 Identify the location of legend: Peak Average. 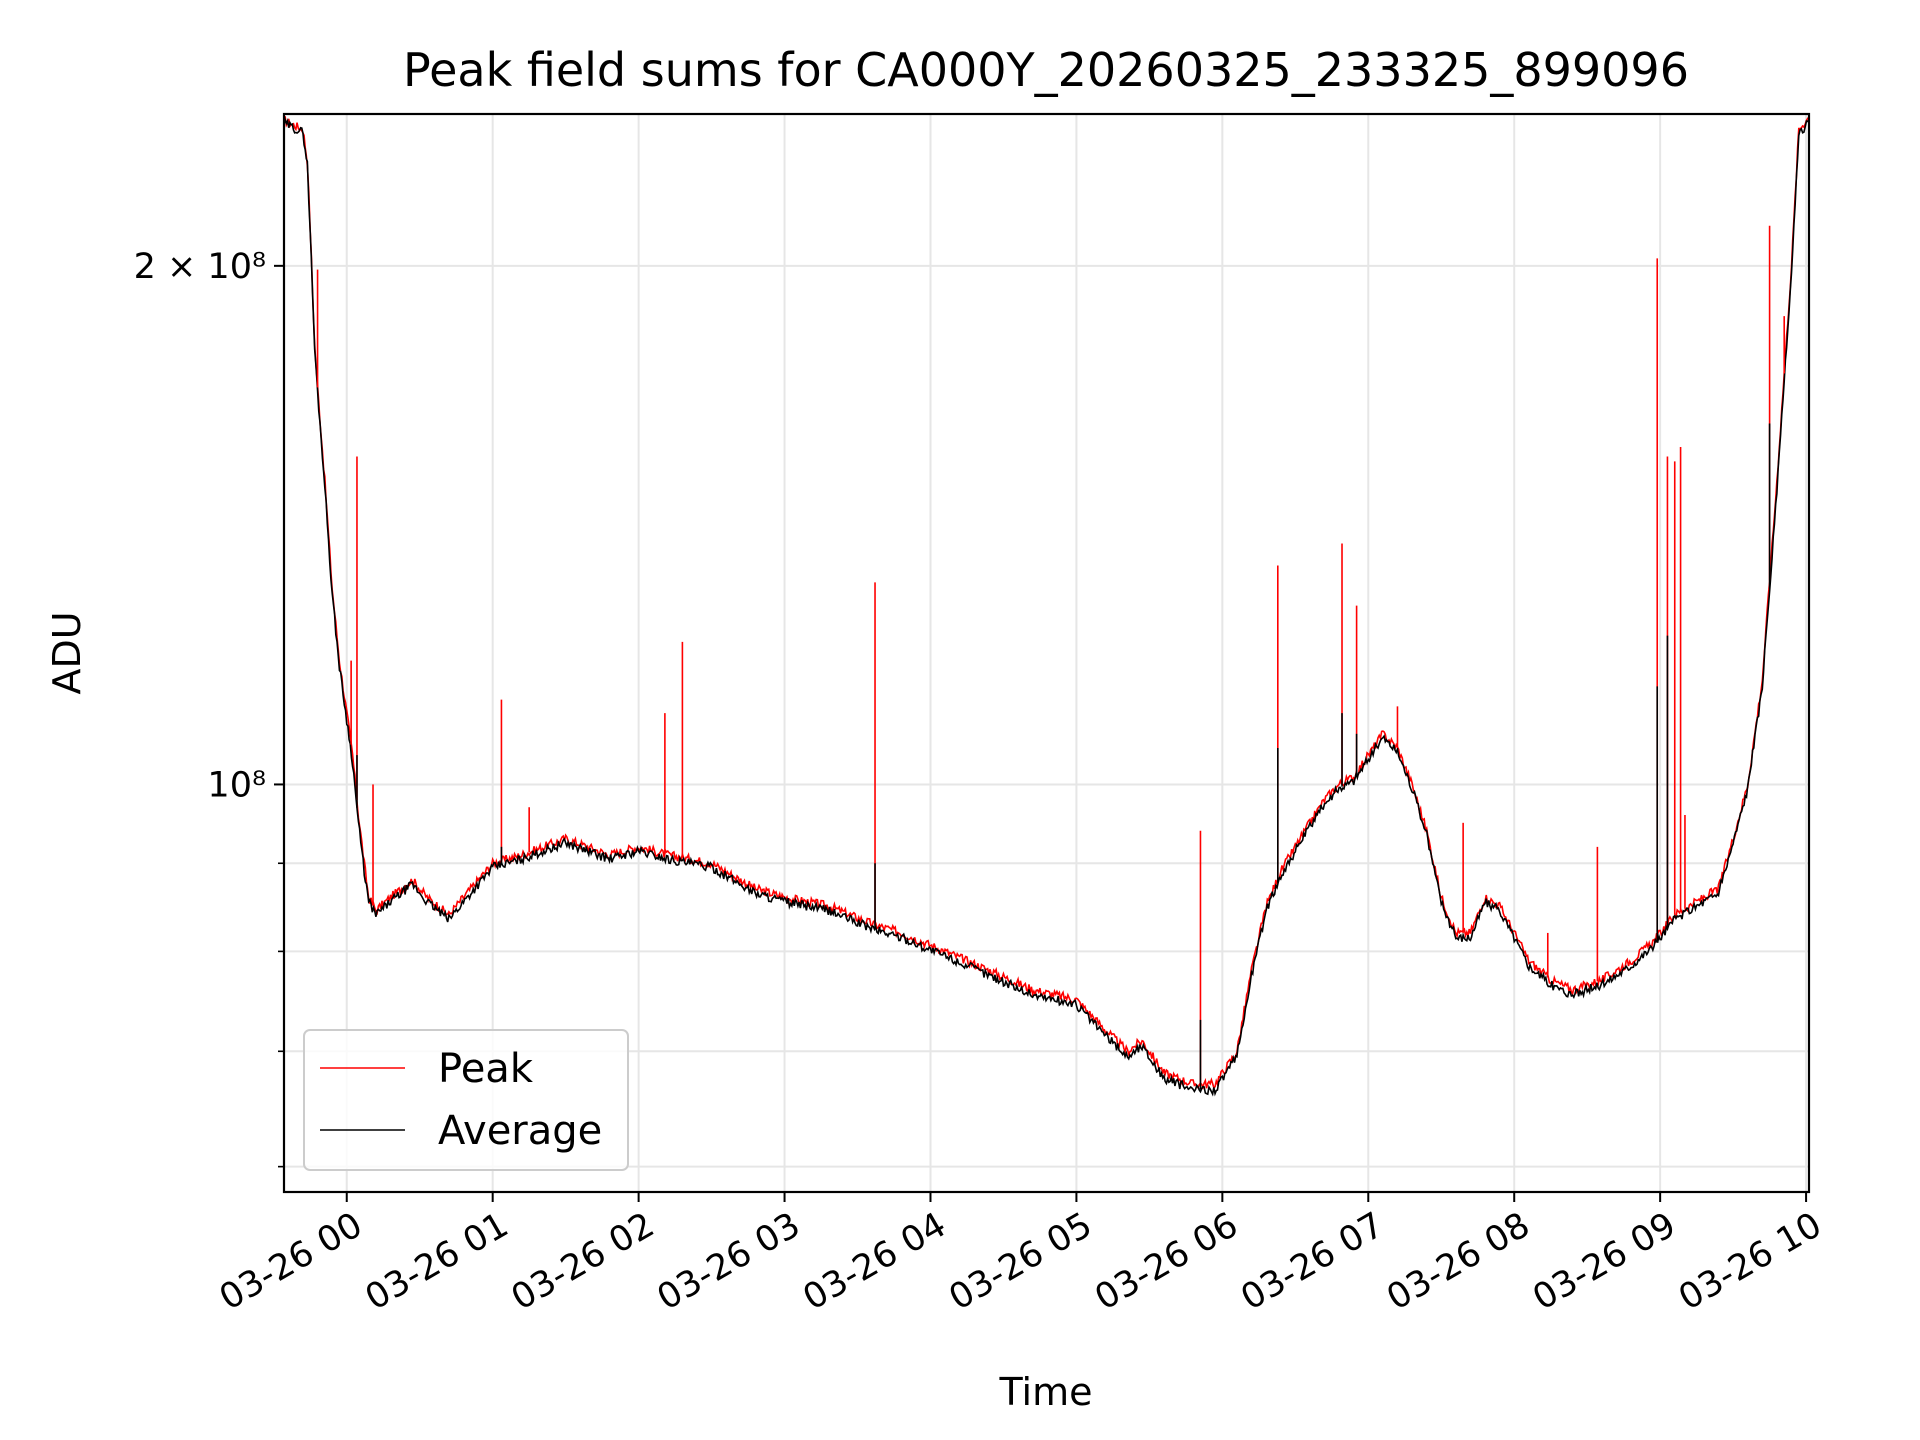
(466, 1100).